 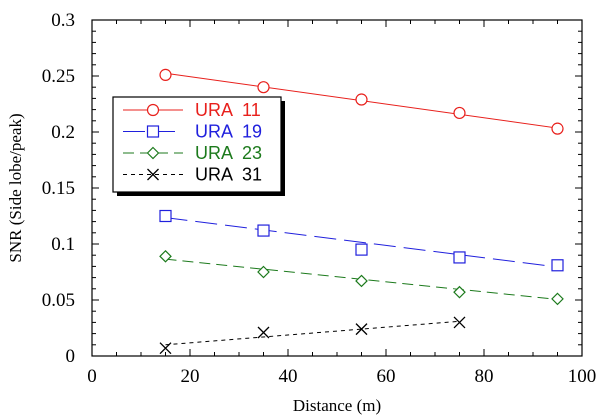 I want to click on y-tick-label: 0.05, so click(x=58, y=300).